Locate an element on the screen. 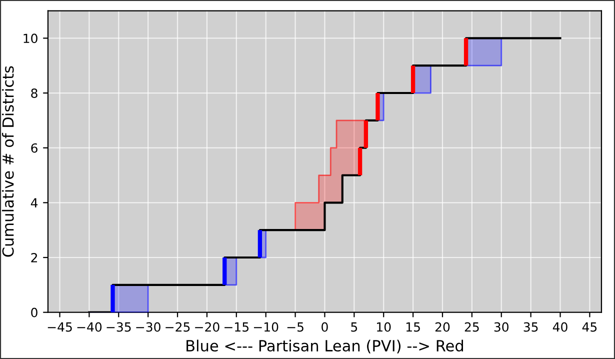 This screenshot has height=359, width=615. y-tick-label: 0 is located at coordinates (34, 313).